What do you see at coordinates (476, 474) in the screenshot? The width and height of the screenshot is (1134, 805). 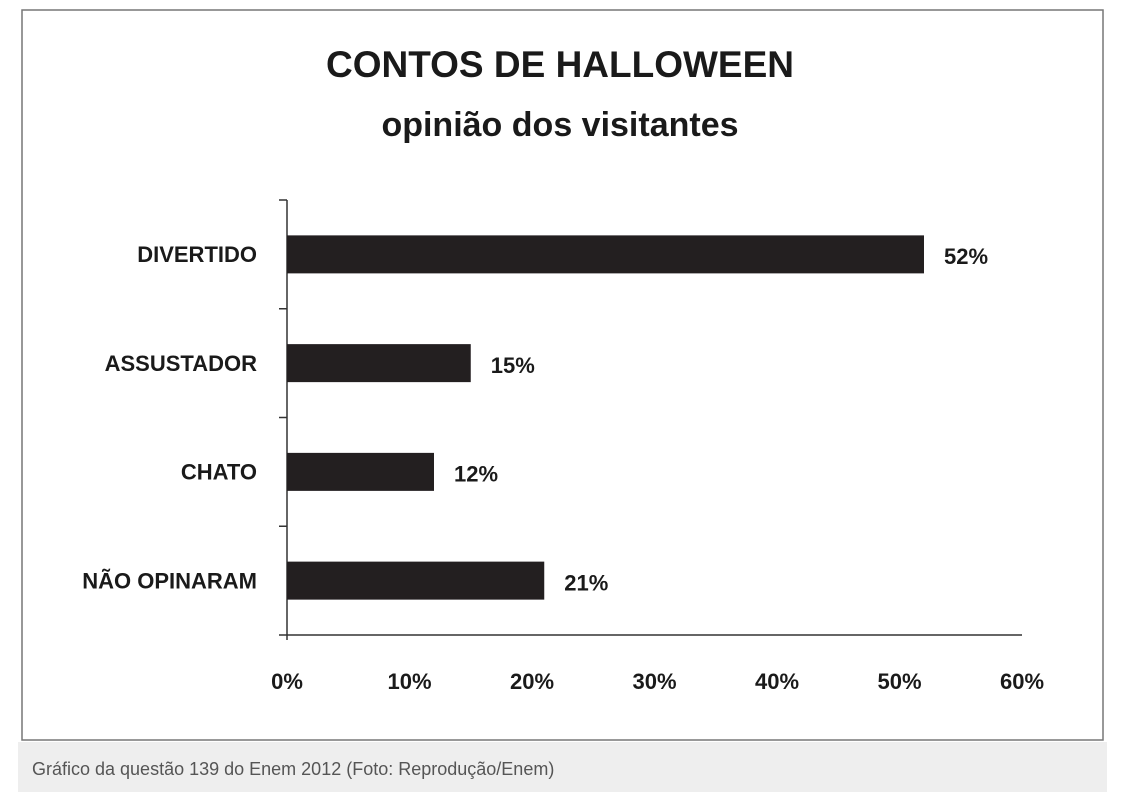 I see `value-label: 12%` at bounding box center [476, 474].